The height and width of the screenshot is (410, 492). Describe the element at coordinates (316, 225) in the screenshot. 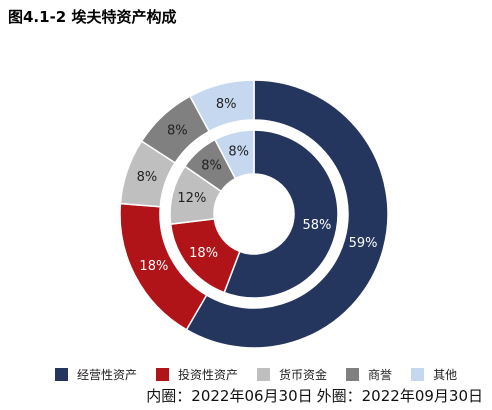

I see `inner-label-1: 58%` at that location.